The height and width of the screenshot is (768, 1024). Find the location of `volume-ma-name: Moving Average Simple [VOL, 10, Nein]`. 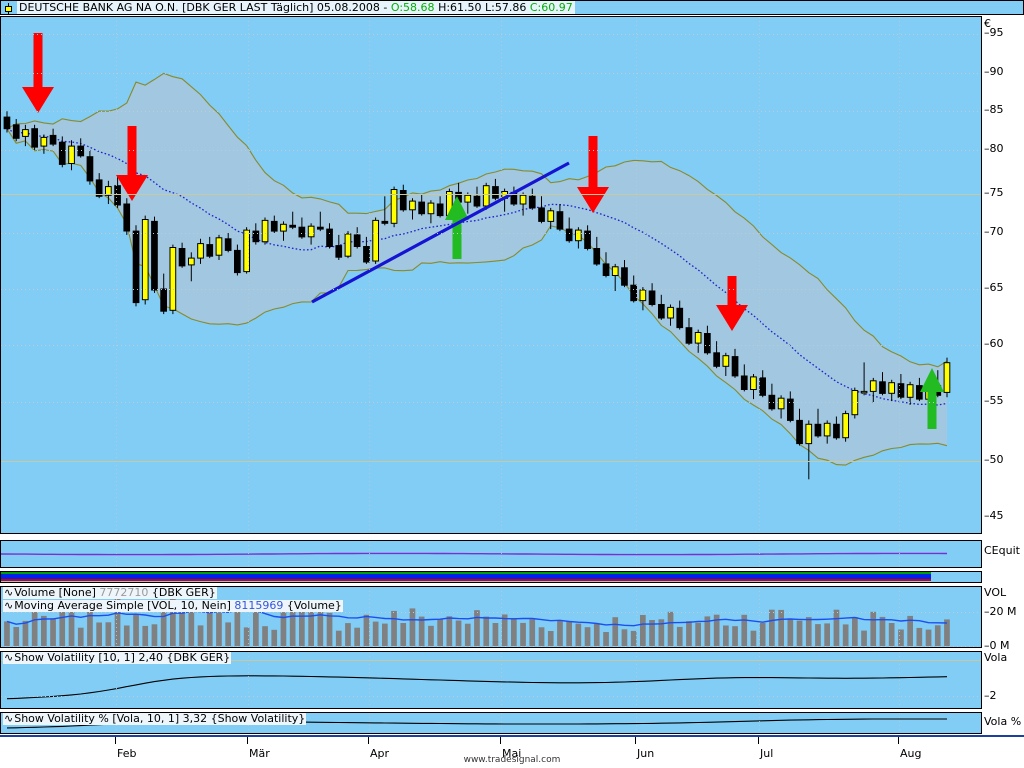

volume-ma-name: Moving Average Simple [VOL, 10, Nein] is located at coordinates (122, 605).